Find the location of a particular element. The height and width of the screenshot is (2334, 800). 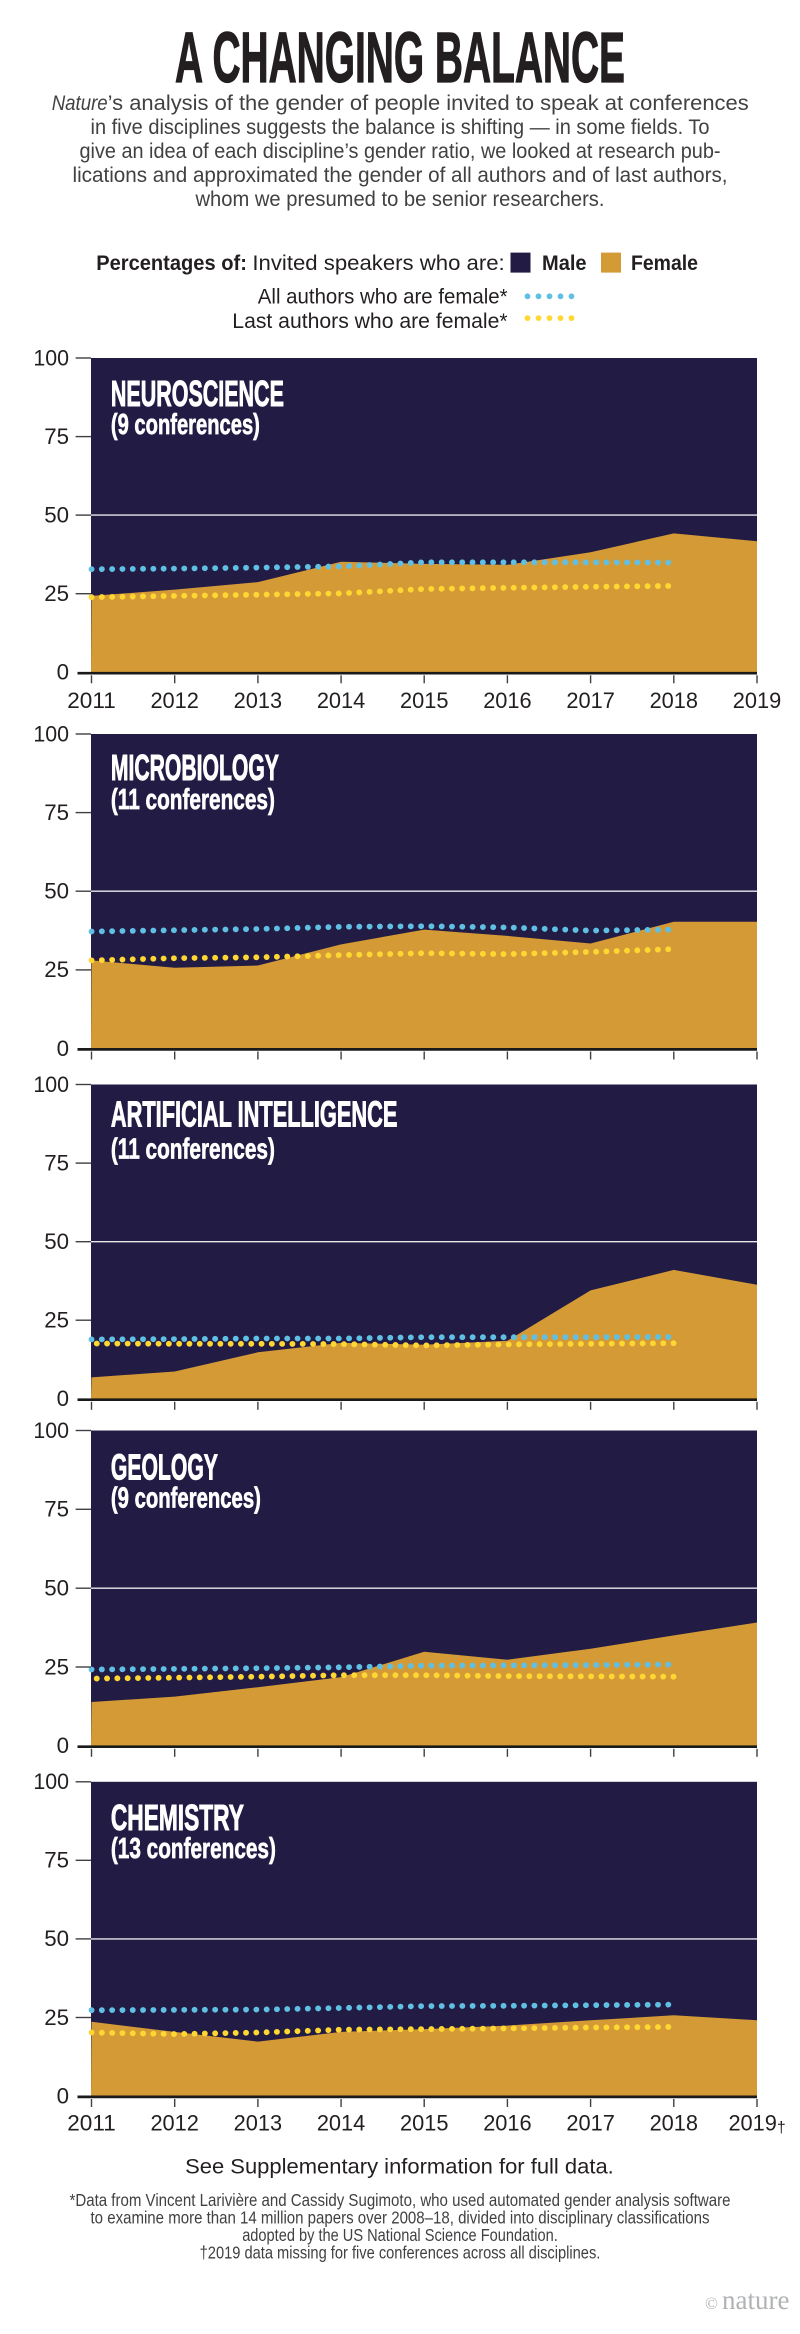

svg-text: GEOLOGY is located at coordinates (164, 1467).